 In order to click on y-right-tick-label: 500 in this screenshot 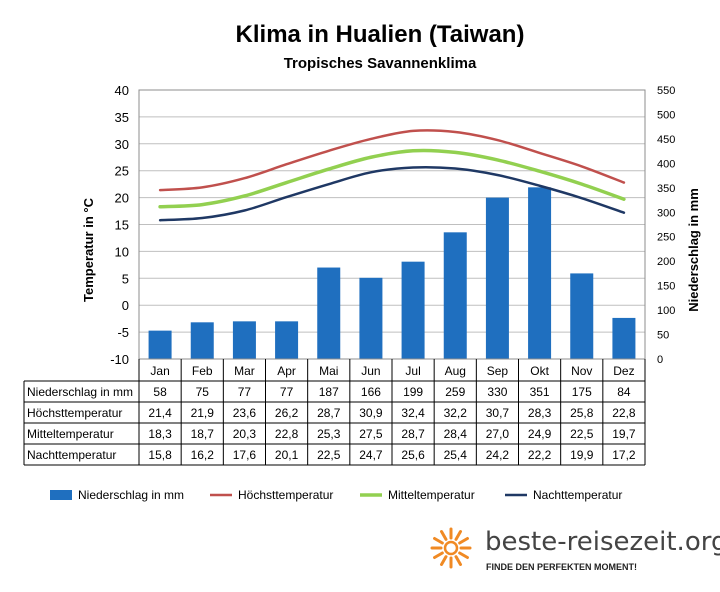, I will do `click(666, 115)`.